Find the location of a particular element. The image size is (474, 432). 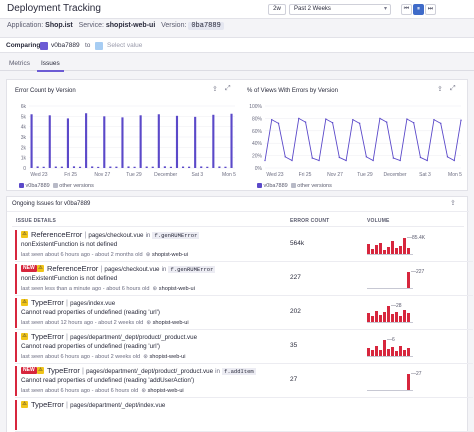

x-tick-label: Mon 5 is located at coordinates (455, 175).